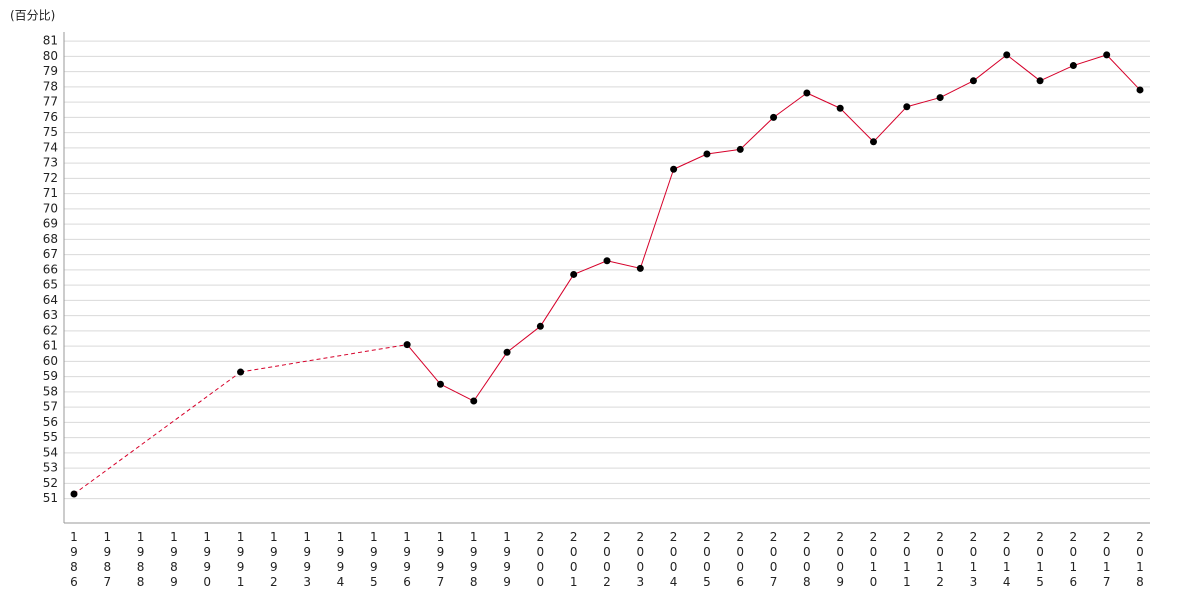 The height and width of the screenshot is (600, 1180). I want to click on y-tick-label: 63, so click(50, 315).